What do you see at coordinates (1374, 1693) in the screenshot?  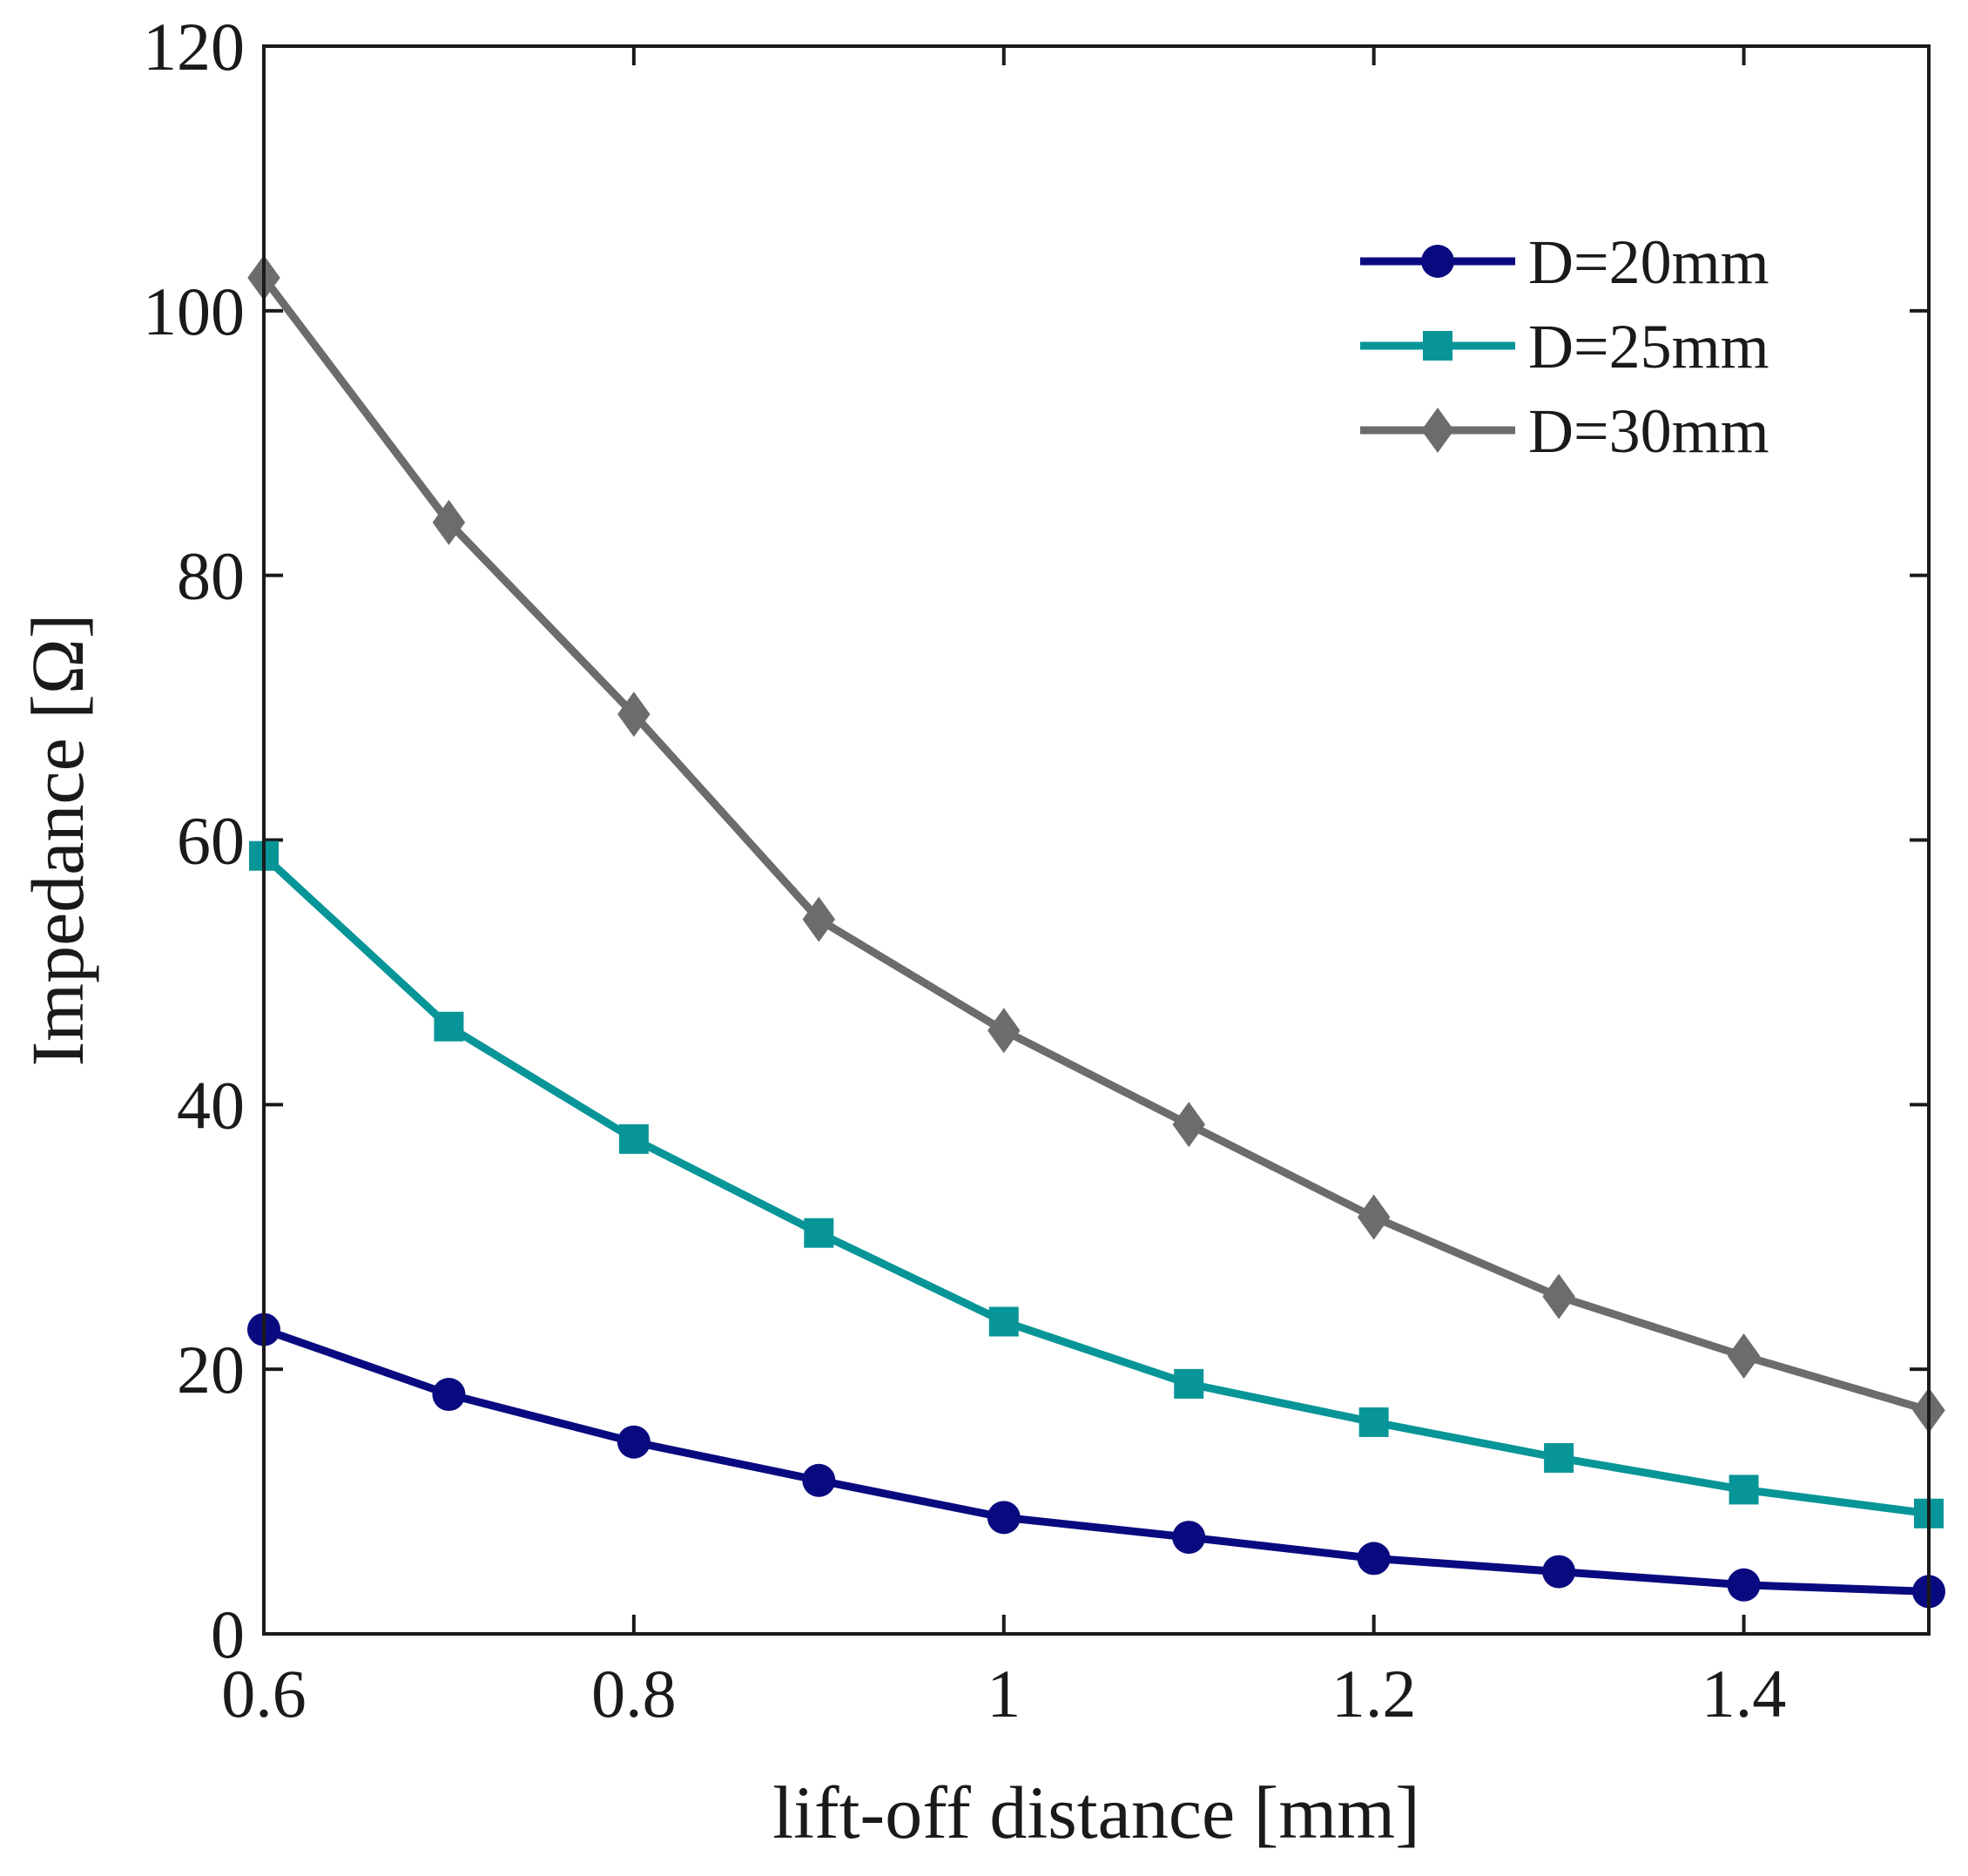 I see `x-tick-label: 1.2` at bounding box center [1374, 1693].